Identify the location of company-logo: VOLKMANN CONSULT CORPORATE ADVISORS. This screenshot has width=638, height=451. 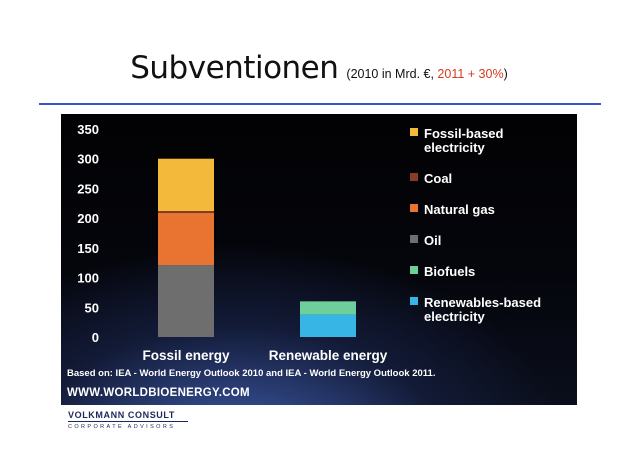
(128, 420).